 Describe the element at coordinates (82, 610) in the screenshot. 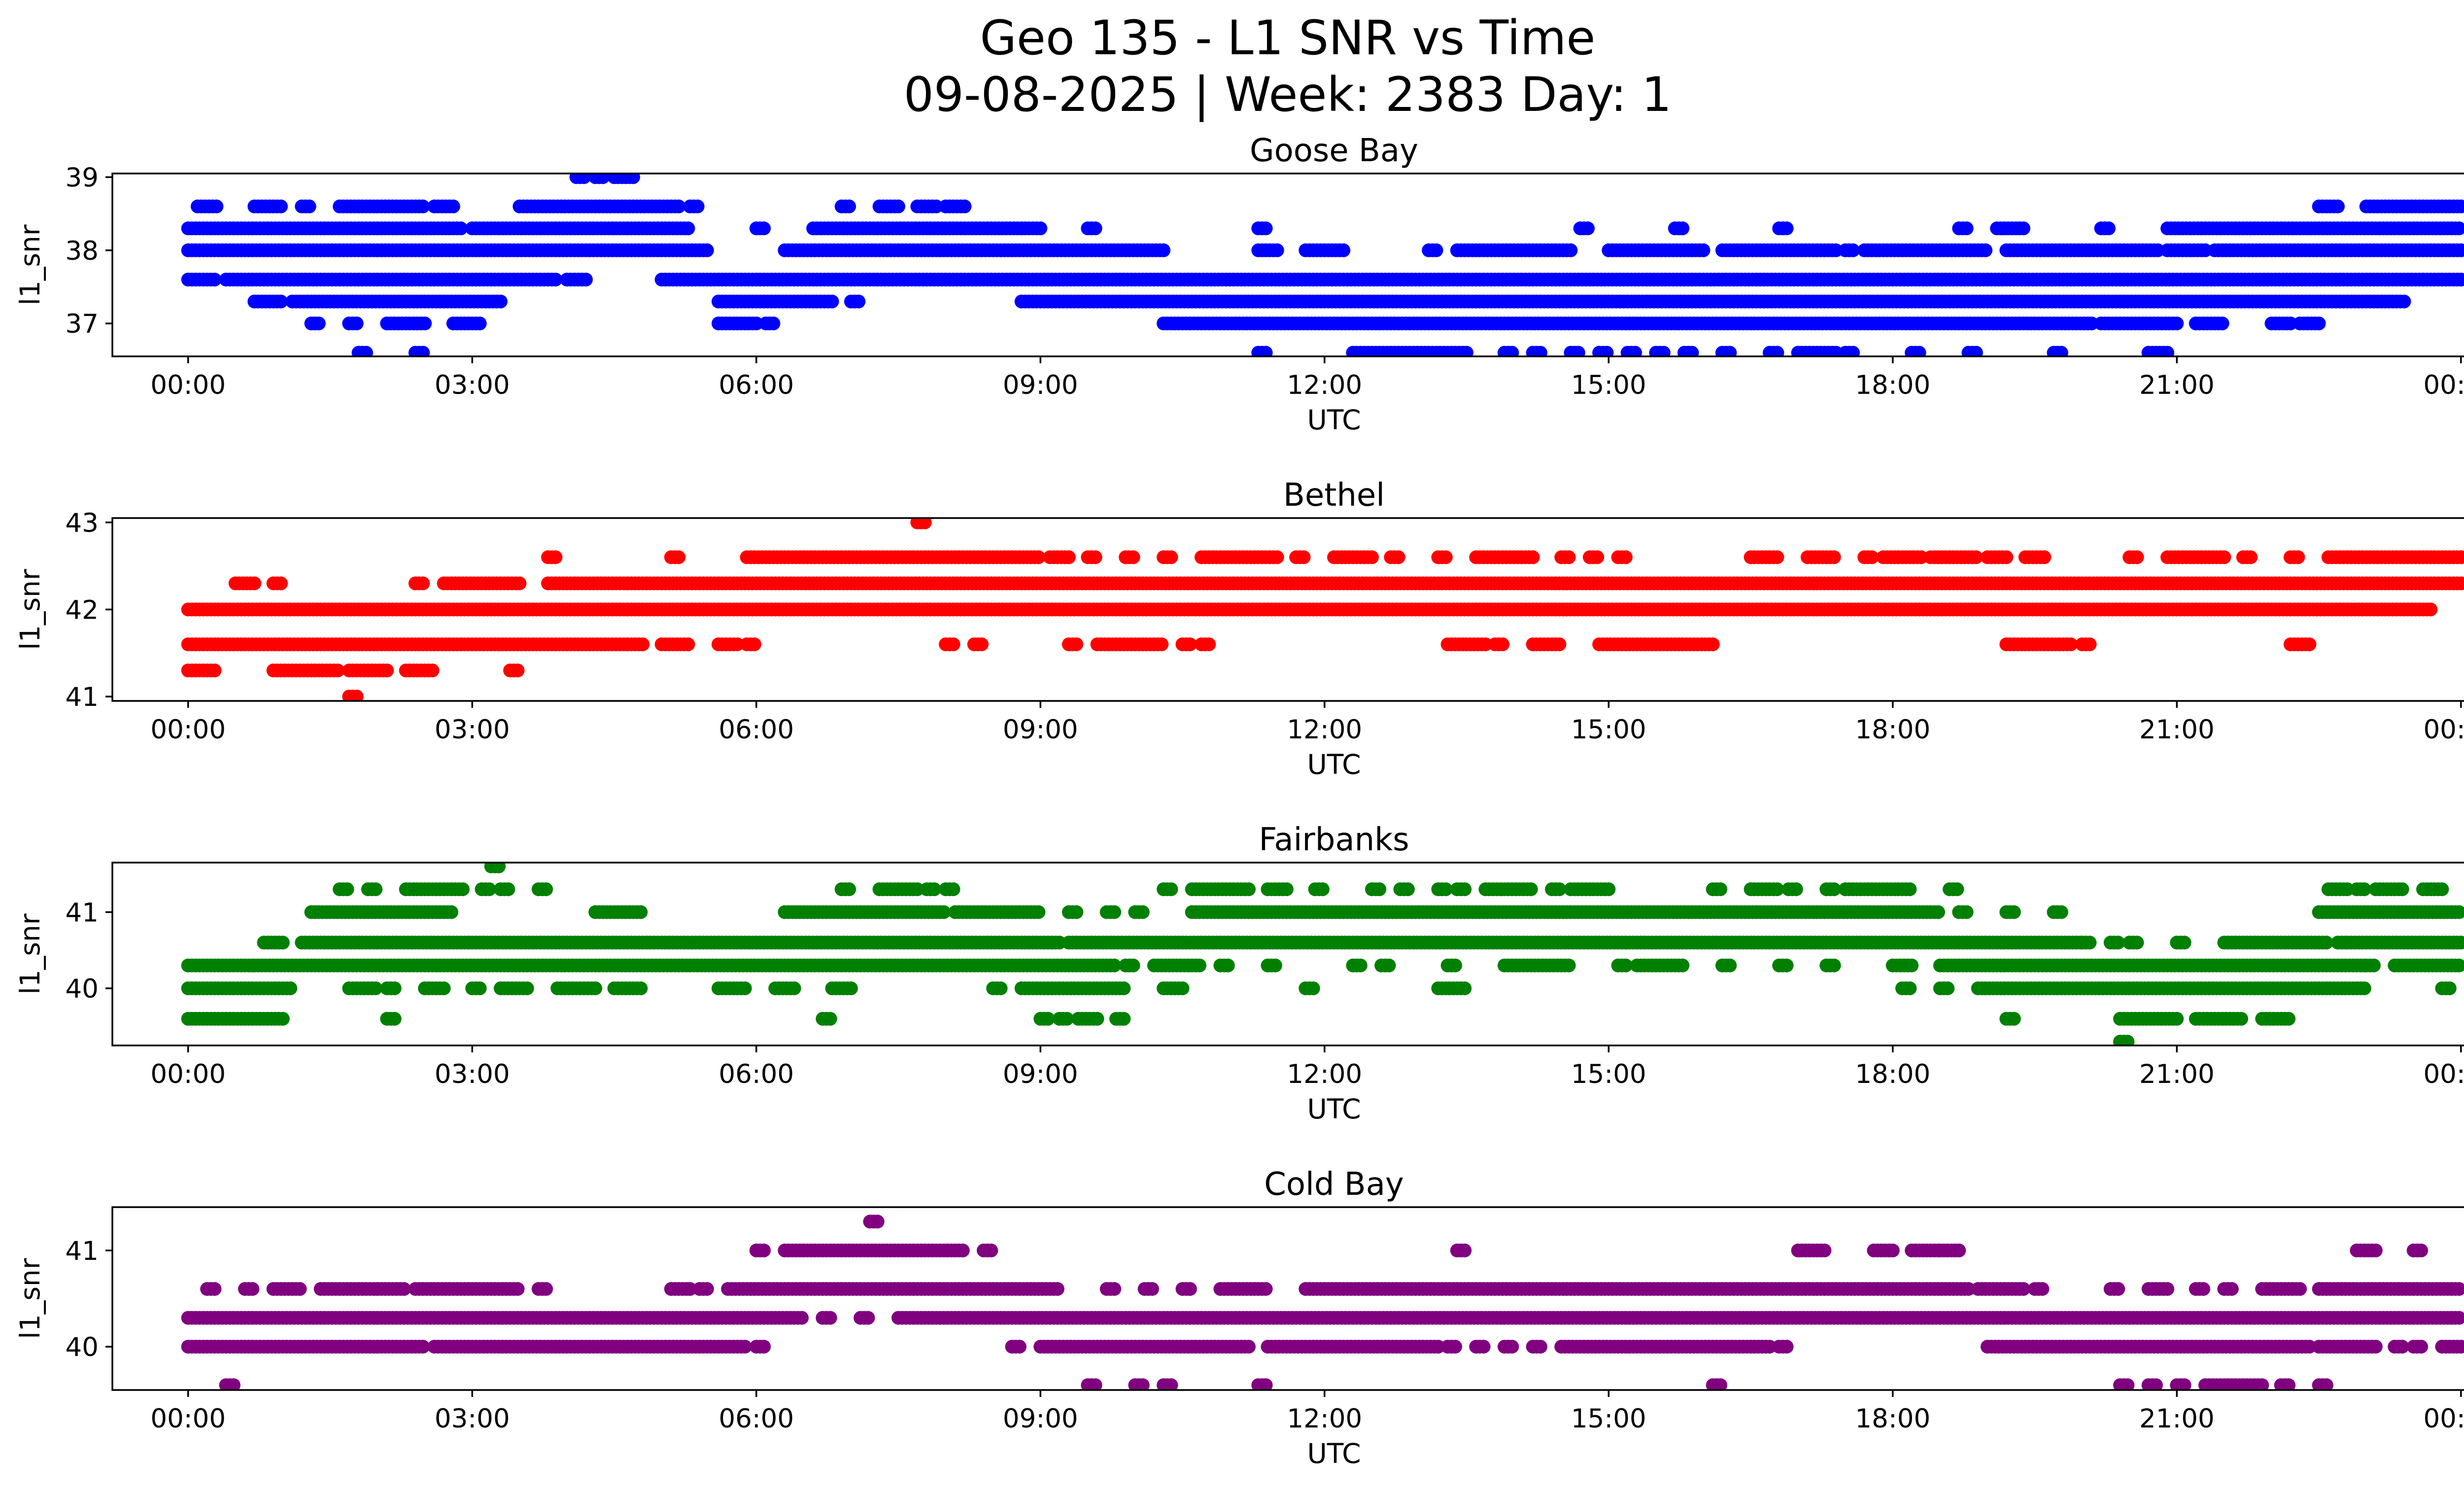

I see `y-tick-label: 42` at that location.